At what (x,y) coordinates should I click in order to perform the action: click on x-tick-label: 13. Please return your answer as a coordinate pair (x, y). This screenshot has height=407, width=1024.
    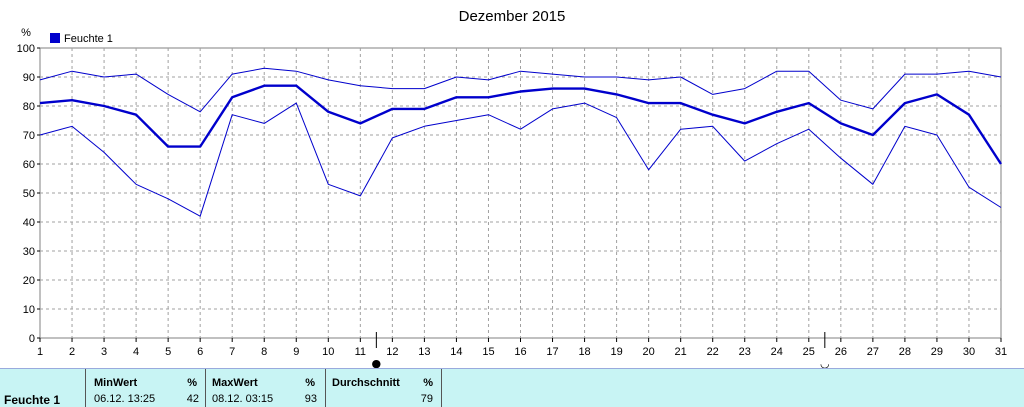
    Looking at the image, I should click on (424, 352).